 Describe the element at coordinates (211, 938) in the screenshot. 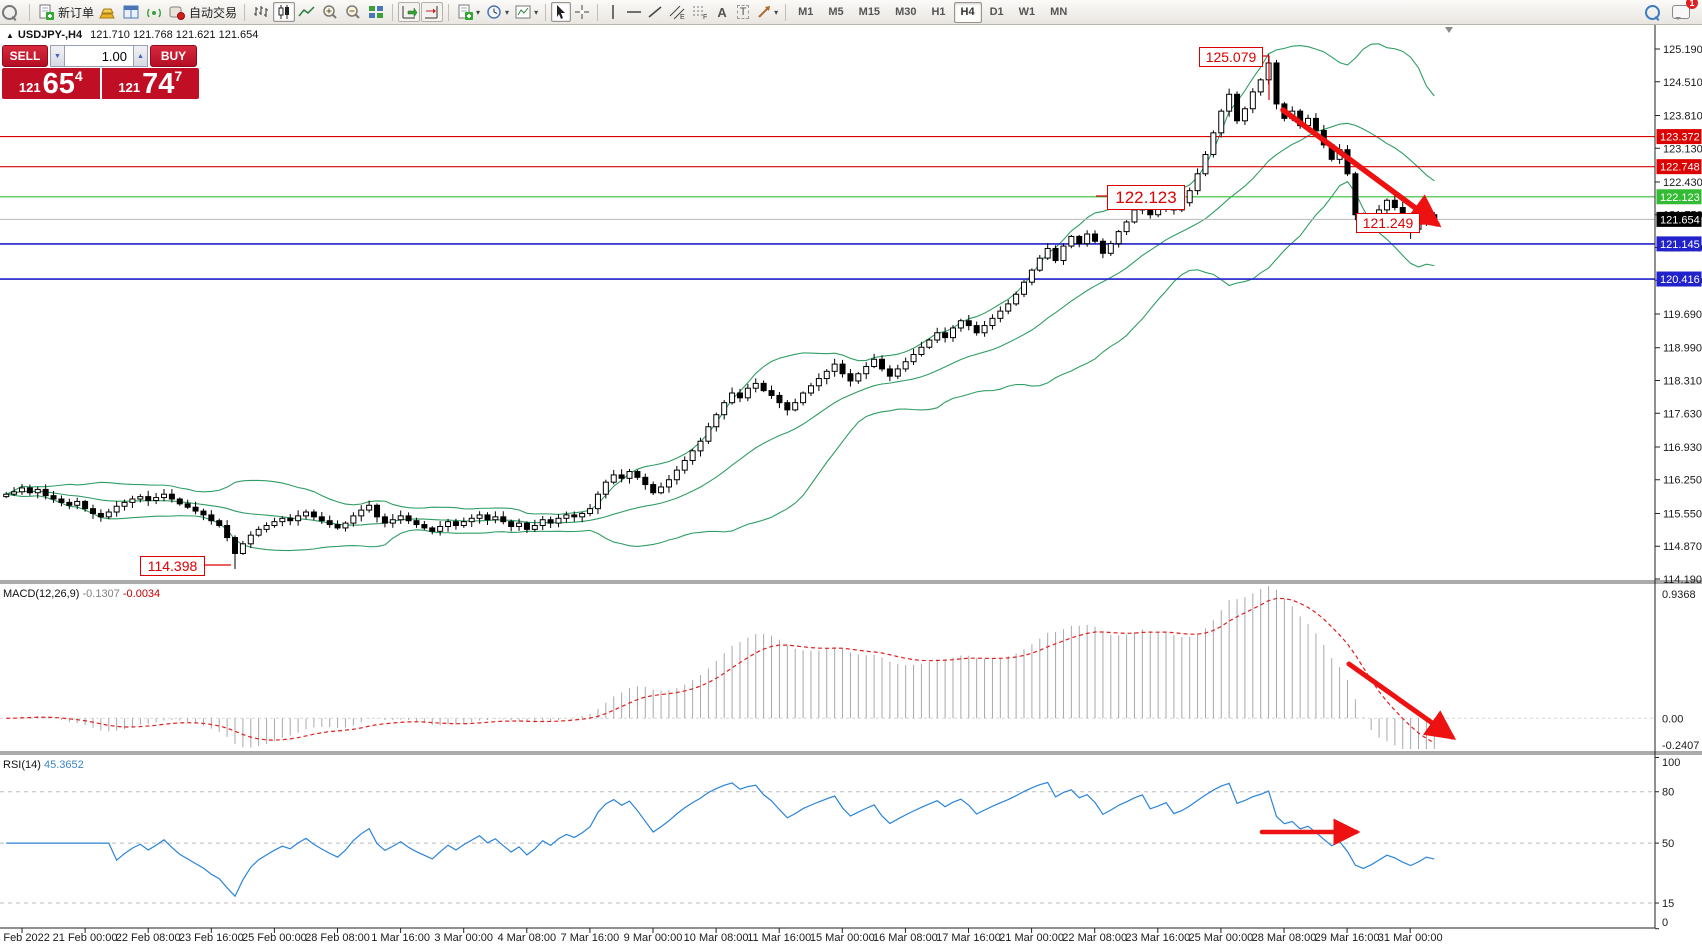

I see `svg-text: 23 Feb 16:00` at that location.